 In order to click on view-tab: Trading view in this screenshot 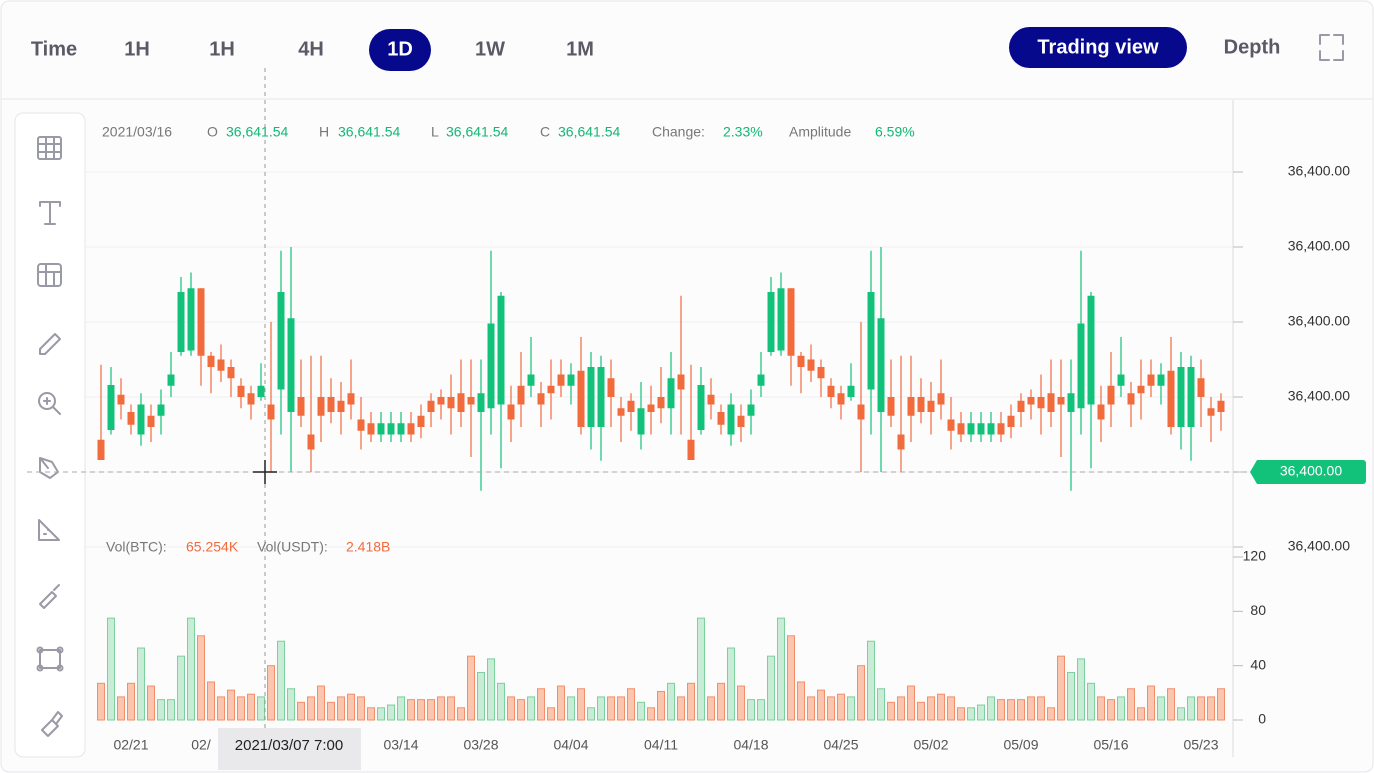, I will do `click(1098, 47)`.